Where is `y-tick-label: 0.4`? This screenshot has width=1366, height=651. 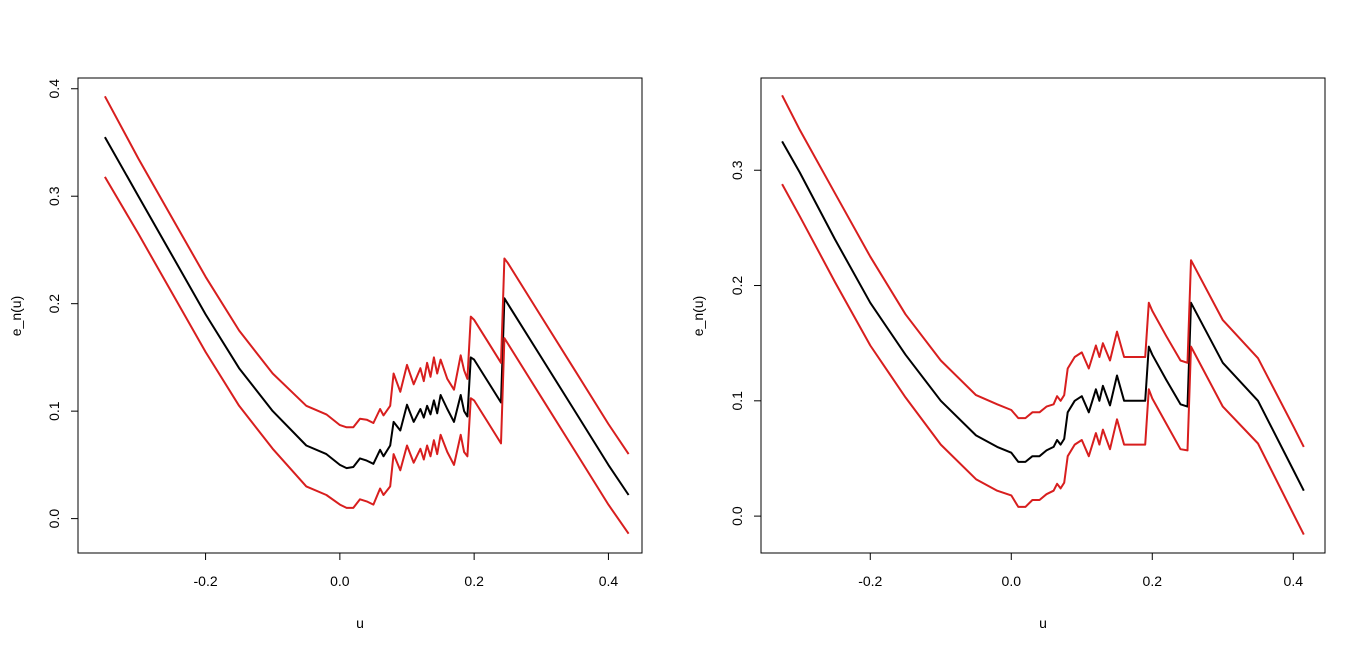 y-tick-label: 0.4 is located at coordinates (54, 89).